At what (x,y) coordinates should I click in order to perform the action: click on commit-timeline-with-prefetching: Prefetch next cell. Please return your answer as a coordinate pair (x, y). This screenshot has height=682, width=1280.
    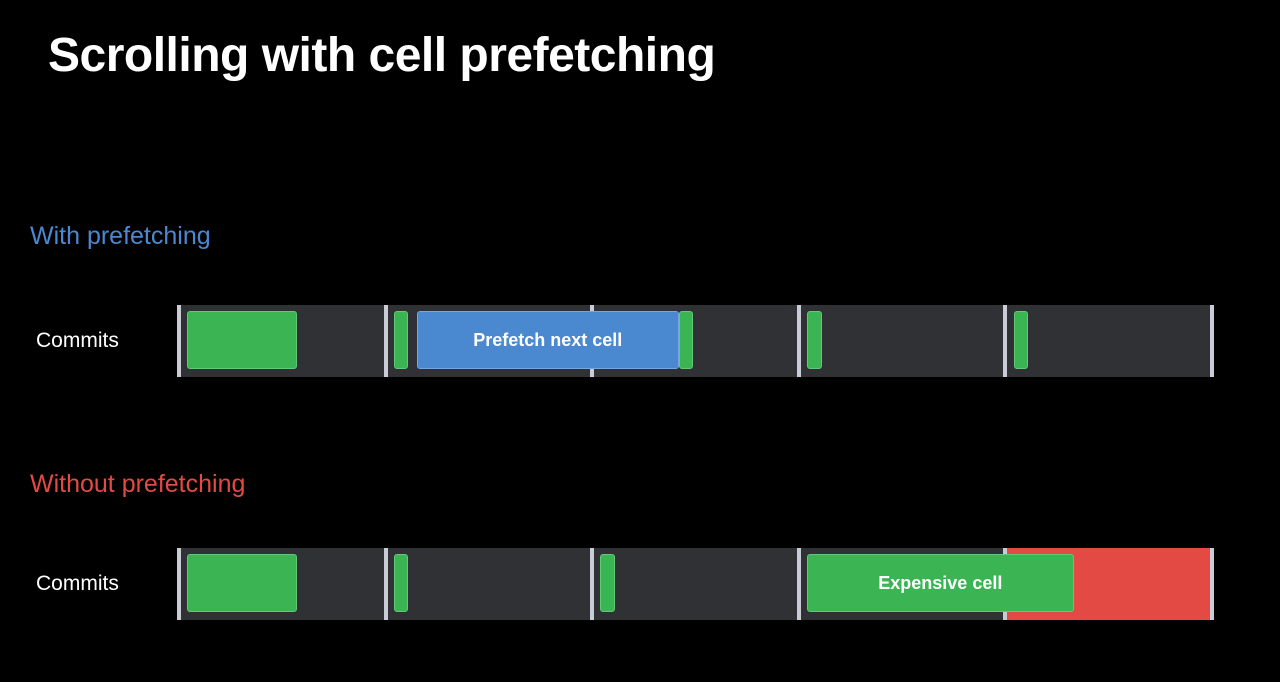
    Looking at the image, I should click on (695, 341).